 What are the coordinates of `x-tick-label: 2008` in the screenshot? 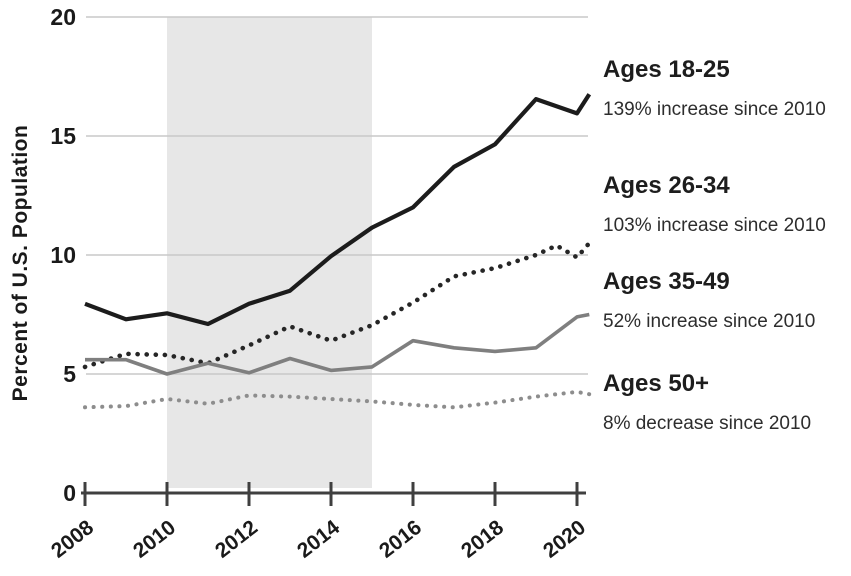 It's located at (72, 539).